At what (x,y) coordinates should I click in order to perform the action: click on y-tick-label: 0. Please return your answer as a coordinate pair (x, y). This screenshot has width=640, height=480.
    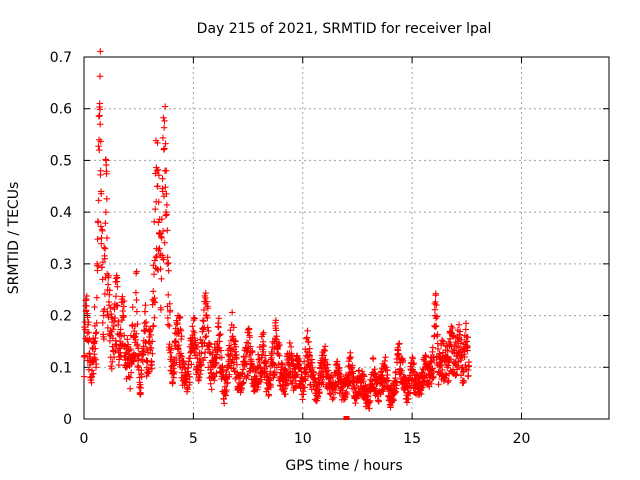
    Looking at the image, I should click on (67, 420).